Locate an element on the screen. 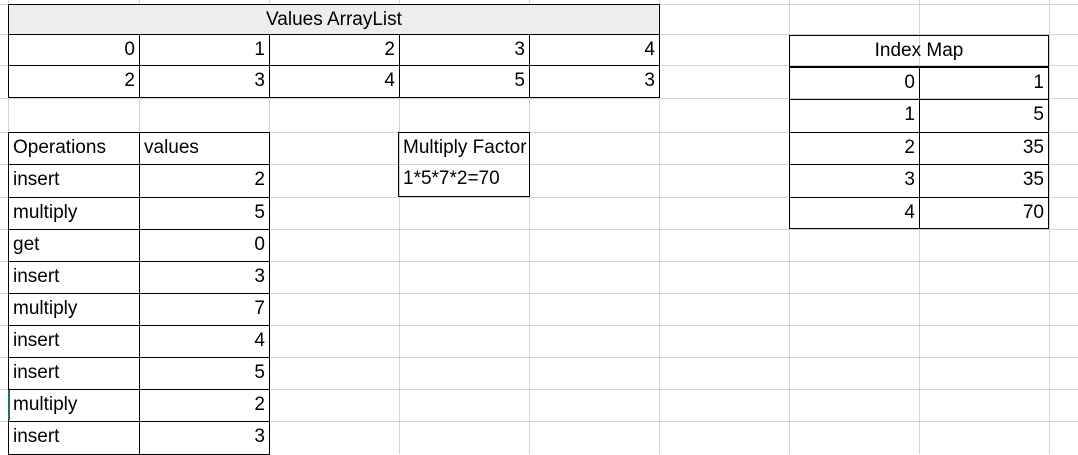  arraylist-value-cell: 2 is located at coordinates (74, 81).